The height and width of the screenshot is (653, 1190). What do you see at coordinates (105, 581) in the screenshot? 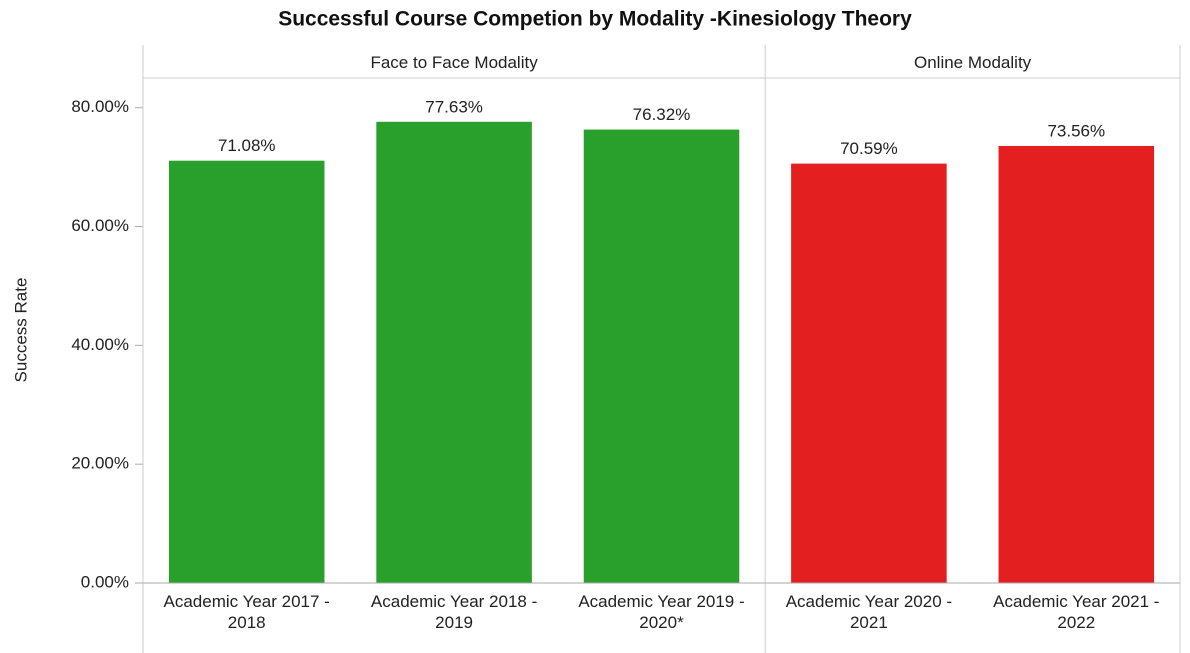
I see `y-tick-label: 0.00%` at bounding box center [105, 581].